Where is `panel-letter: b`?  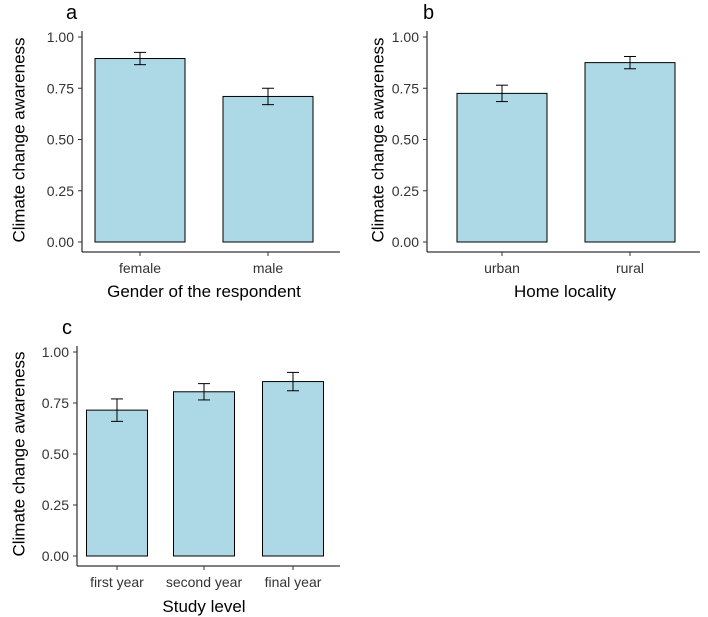 panel-letter: b is located at coordinates (428, 13).